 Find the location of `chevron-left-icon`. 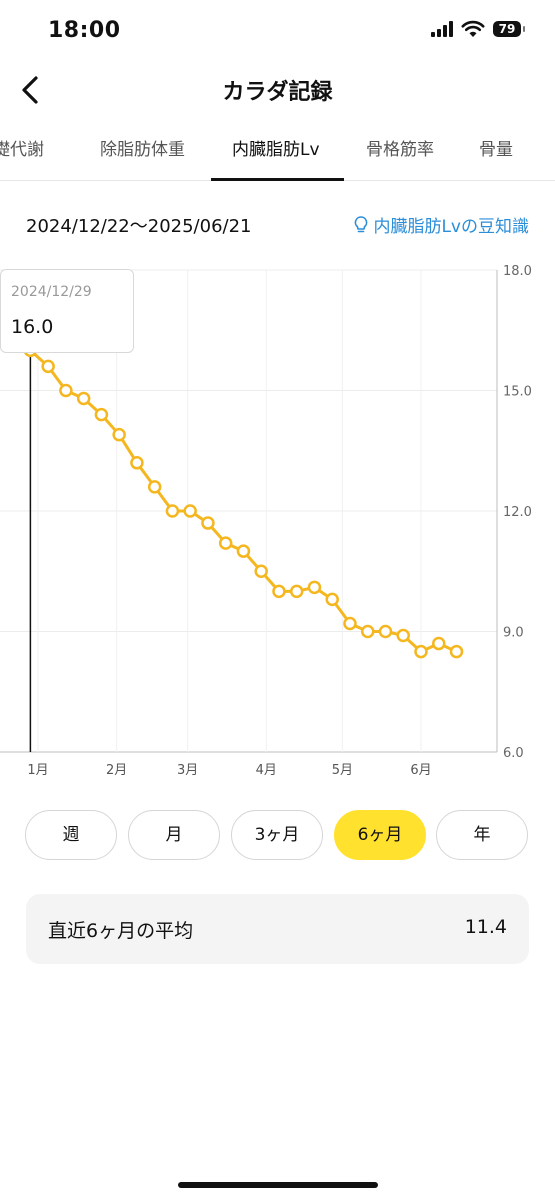

chevron-left-icon is located at coordinates (30, 90).